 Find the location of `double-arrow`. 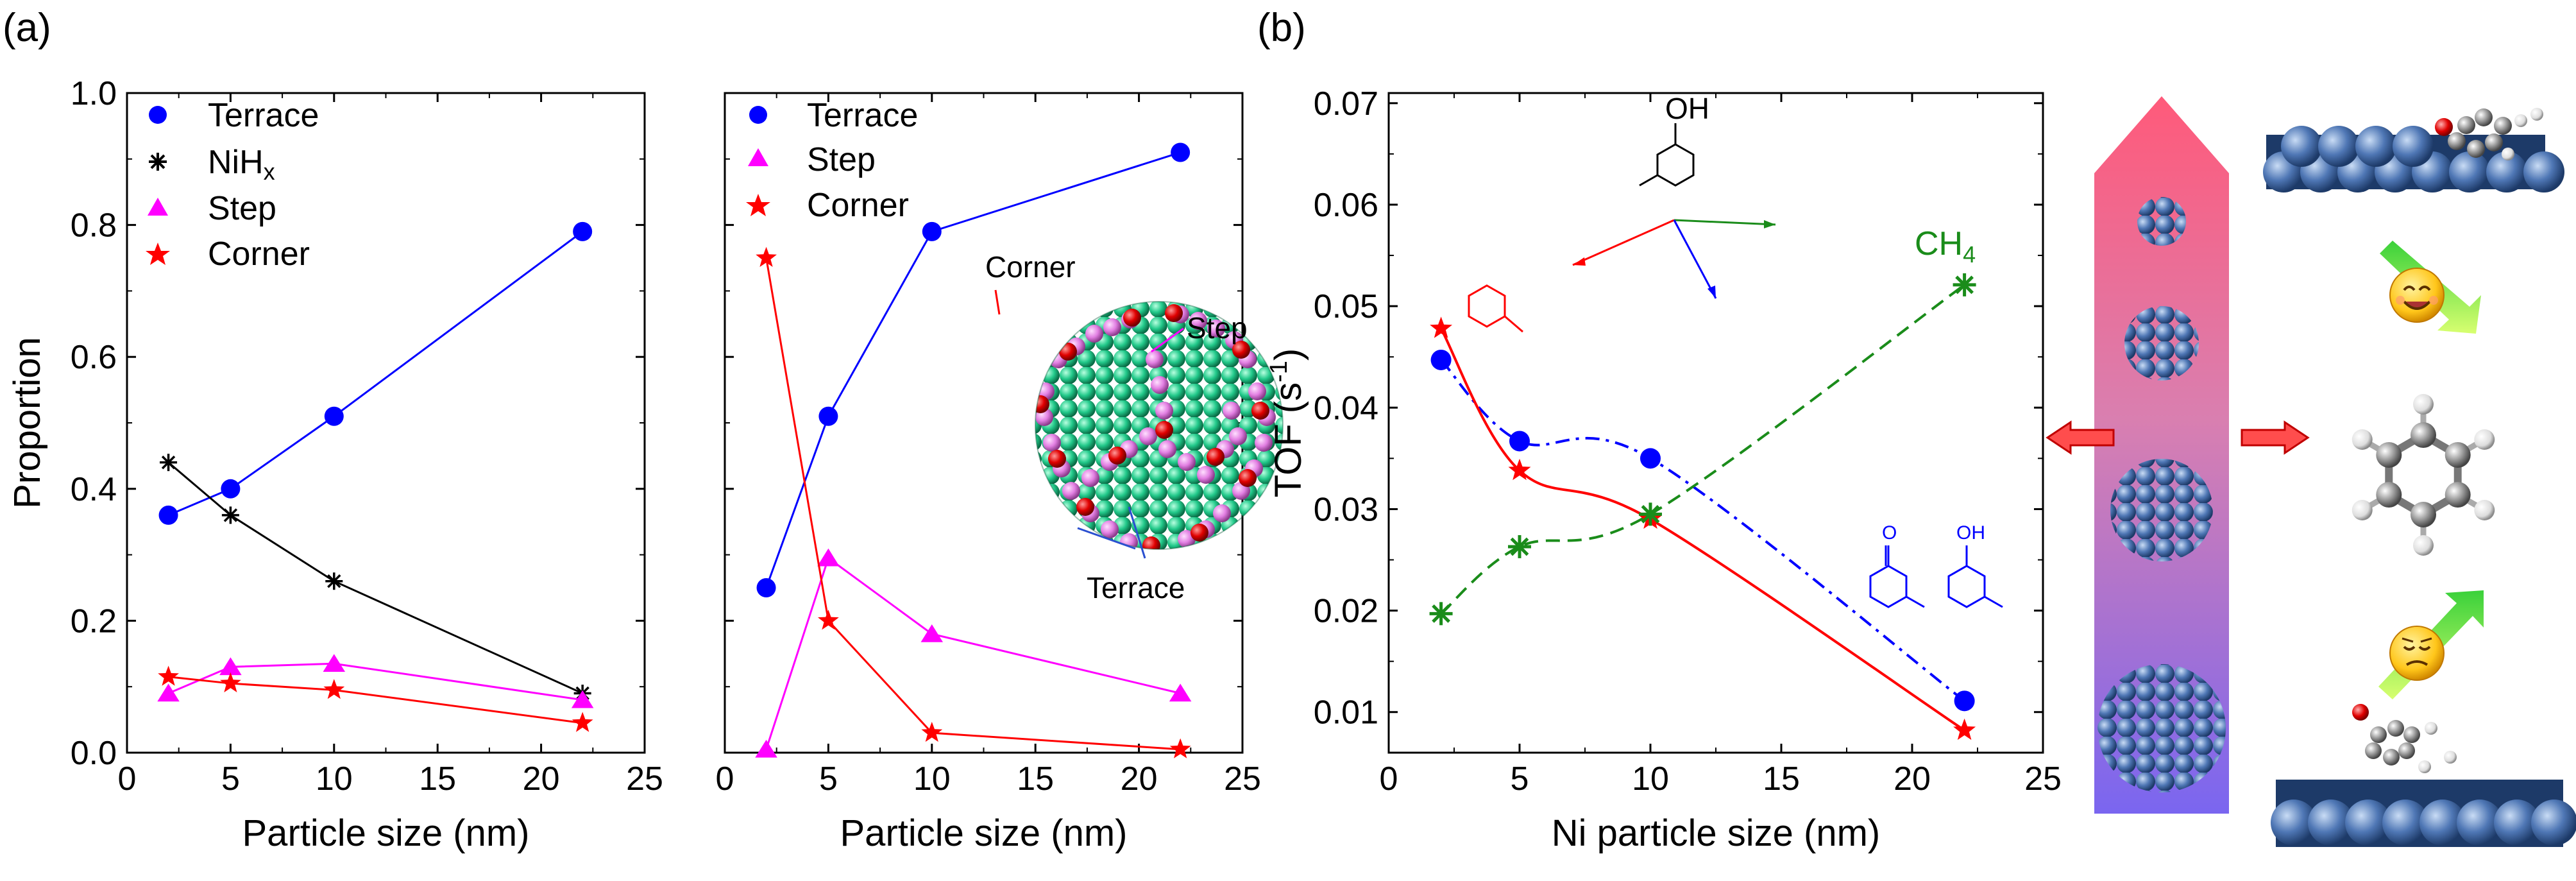

double-arrow is located at coordinates (2178, 437).